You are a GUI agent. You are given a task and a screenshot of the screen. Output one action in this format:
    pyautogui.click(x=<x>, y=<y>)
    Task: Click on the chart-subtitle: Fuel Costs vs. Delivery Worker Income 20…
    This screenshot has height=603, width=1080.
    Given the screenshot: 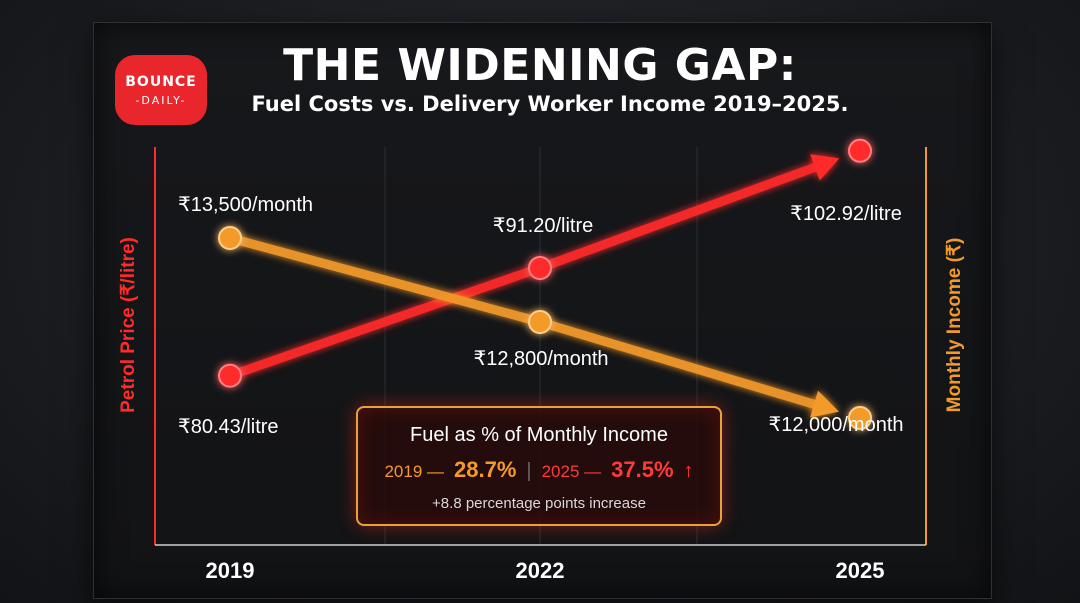 What is the action you would take?
    pyautogui.click(x=550, y=104)
    